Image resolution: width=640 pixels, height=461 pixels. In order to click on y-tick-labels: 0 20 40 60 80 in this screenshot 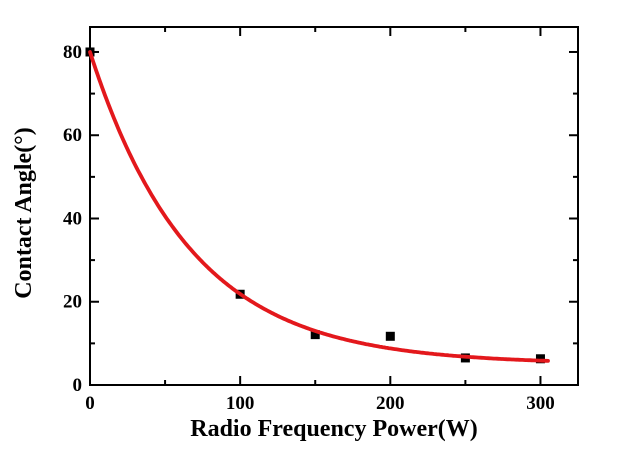, I will do `click(72, 219)`.